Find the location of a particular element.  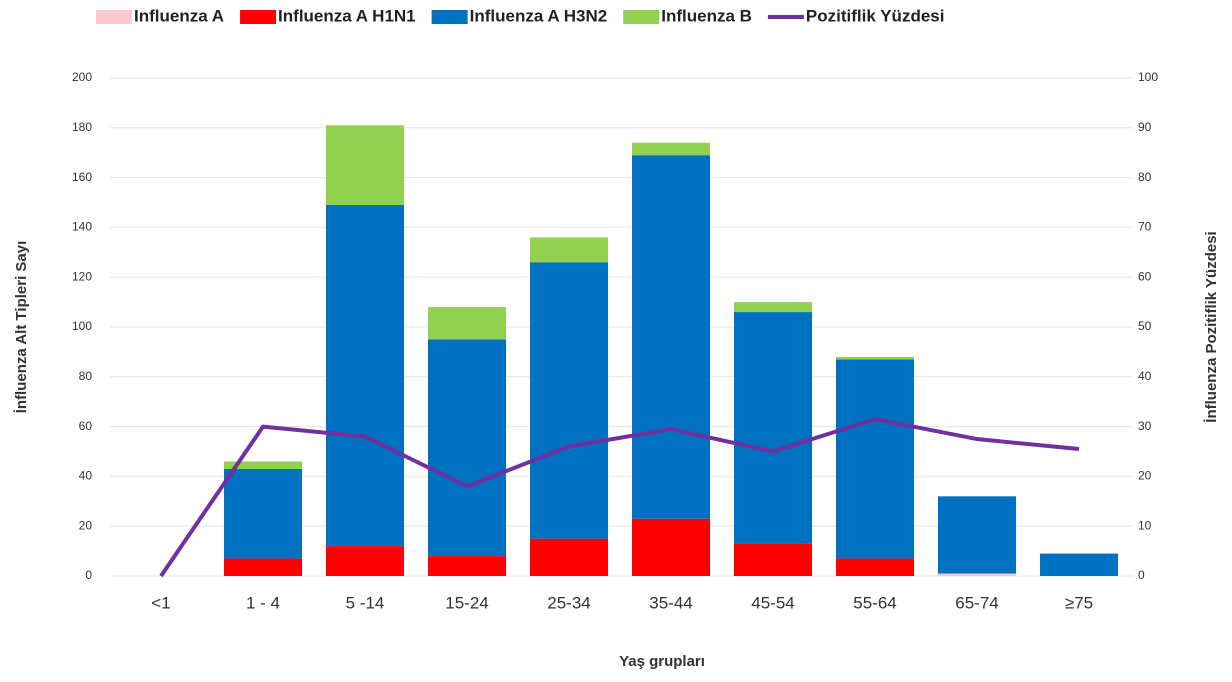

x-tick-label: 65-74 is located at coordinates (976, 602).